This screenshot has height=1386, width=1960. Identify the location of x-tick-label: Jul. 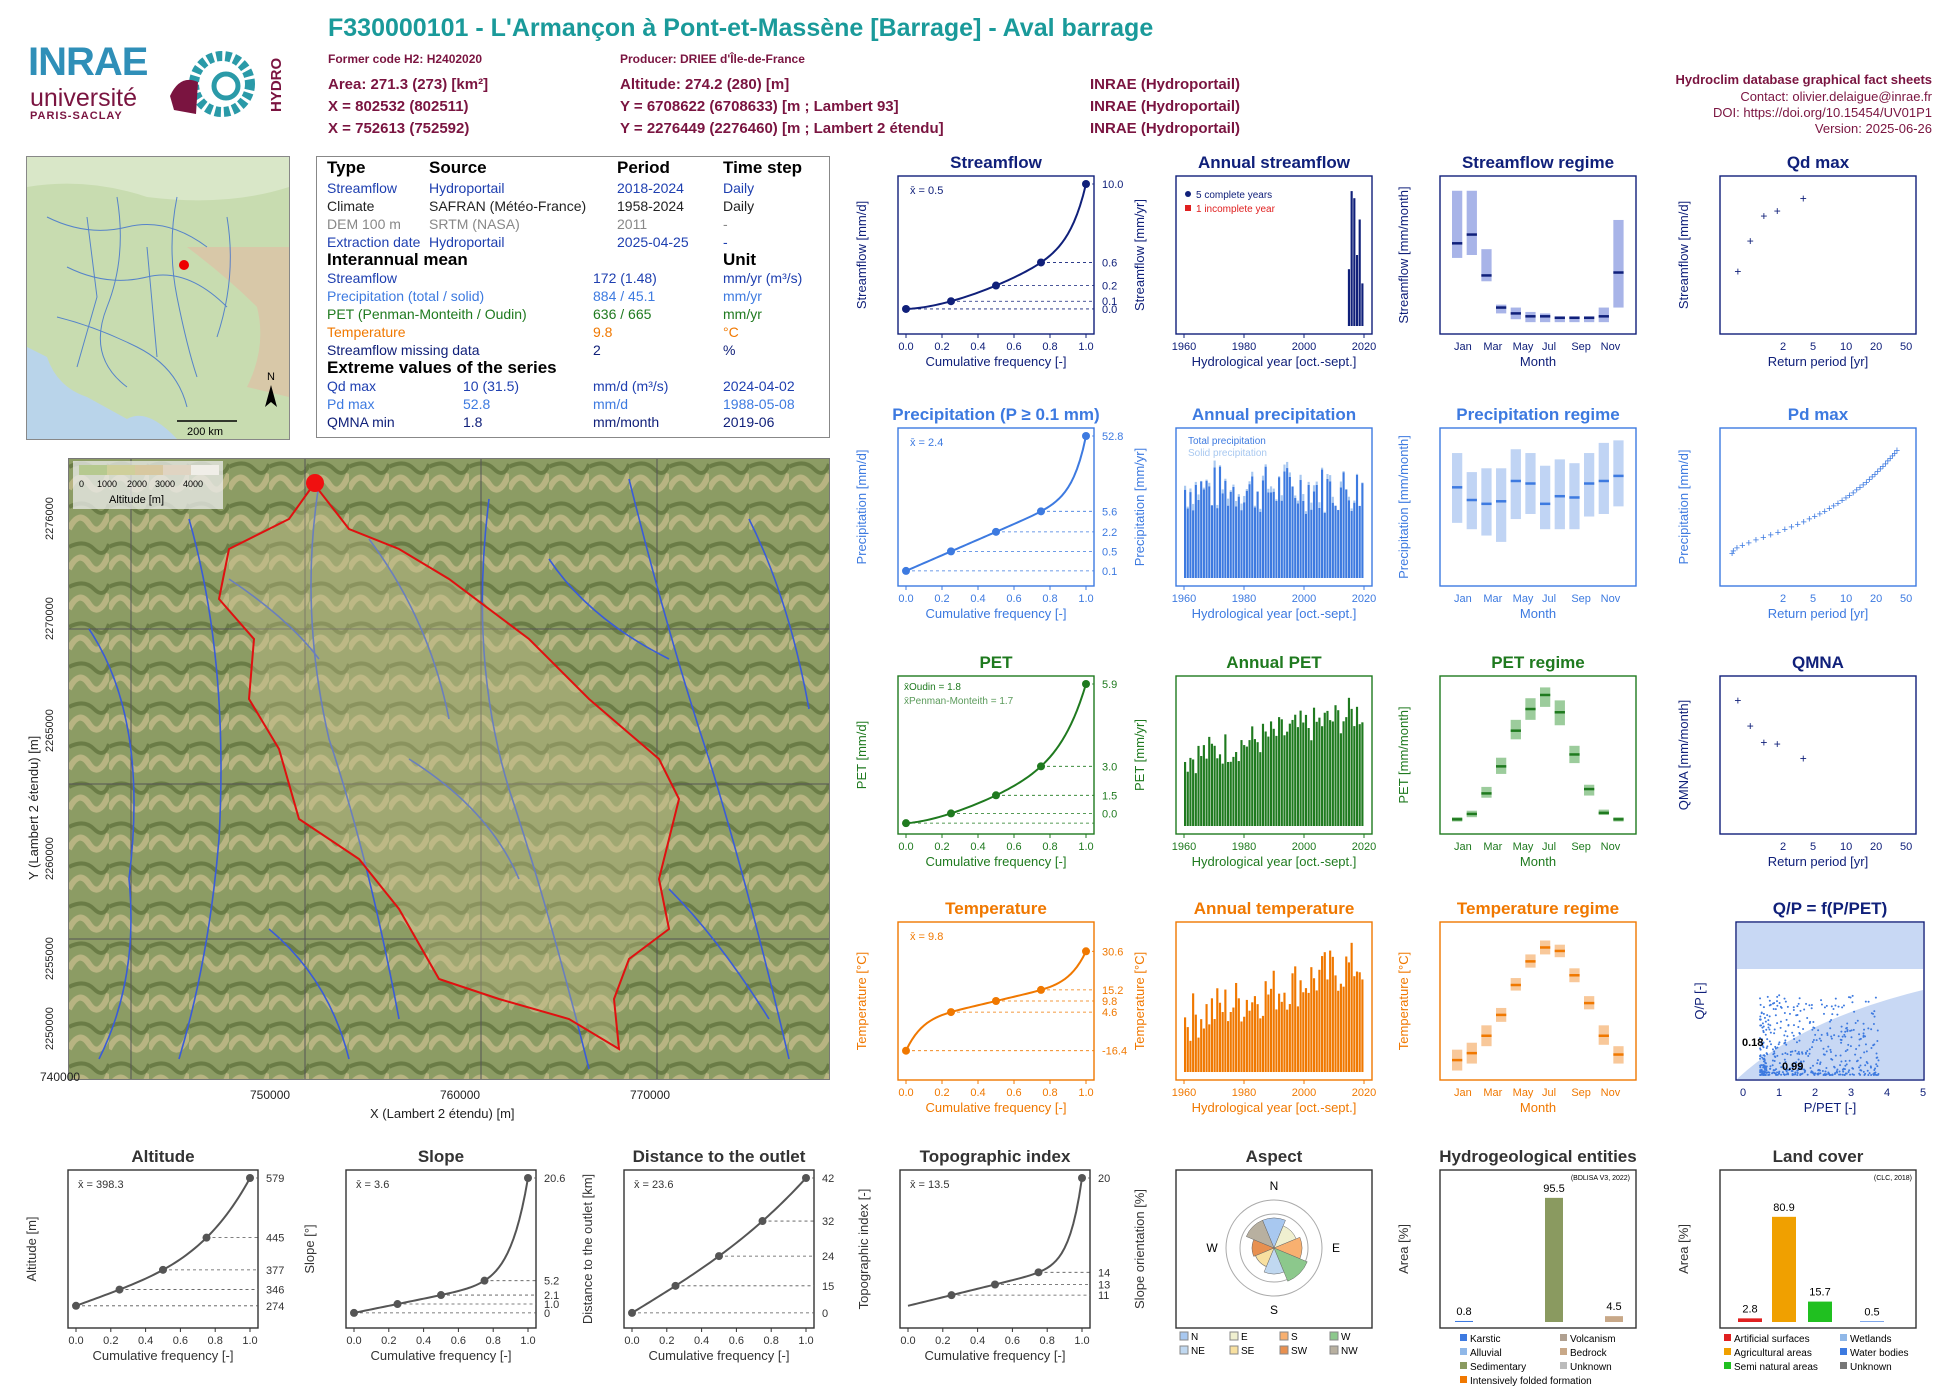
(1549, 847).